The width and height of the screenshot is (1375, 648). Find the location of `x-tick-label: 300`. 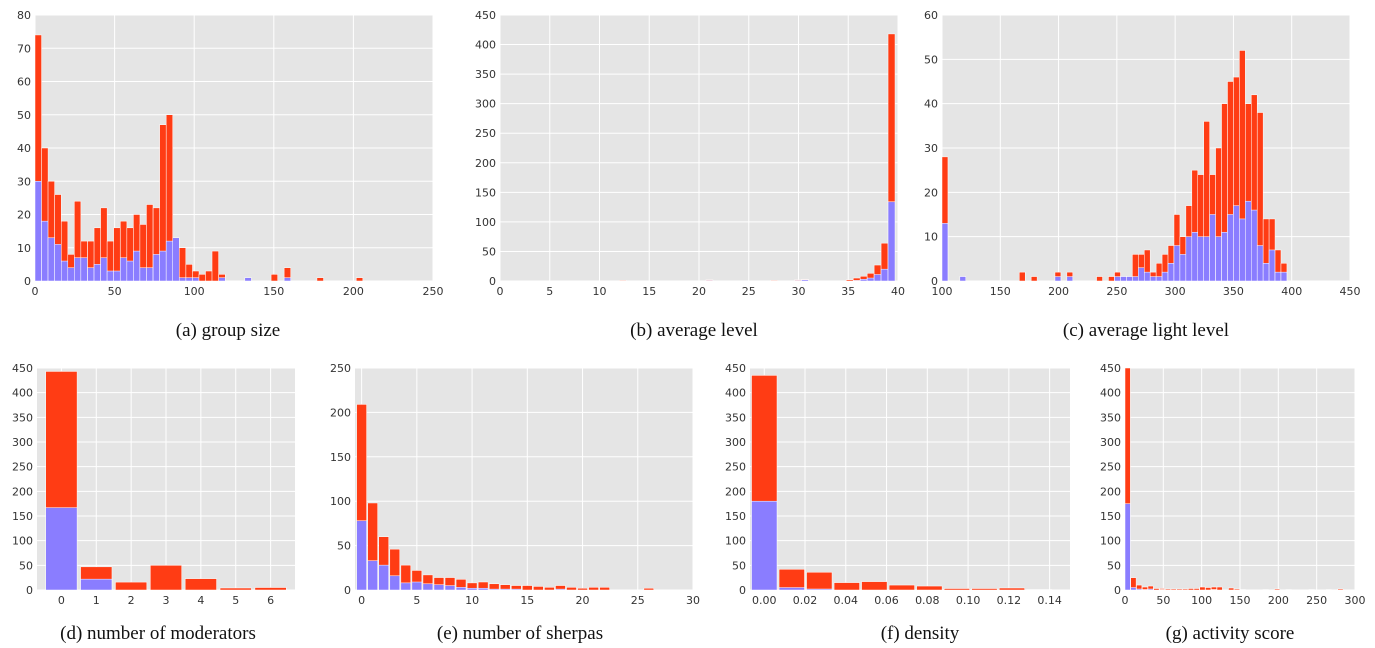

x-tick-label: 300 is located at coordinates (1355, 600).